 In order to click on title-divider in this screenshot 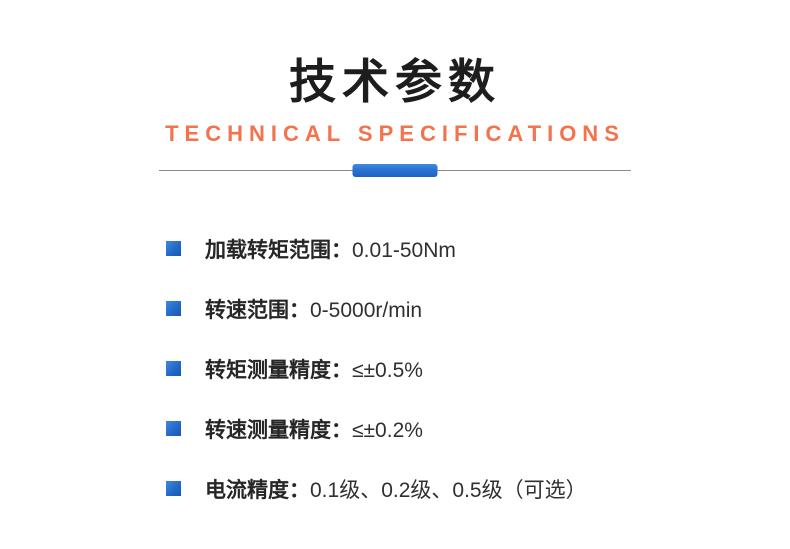, I will do `click(395, 170)`.